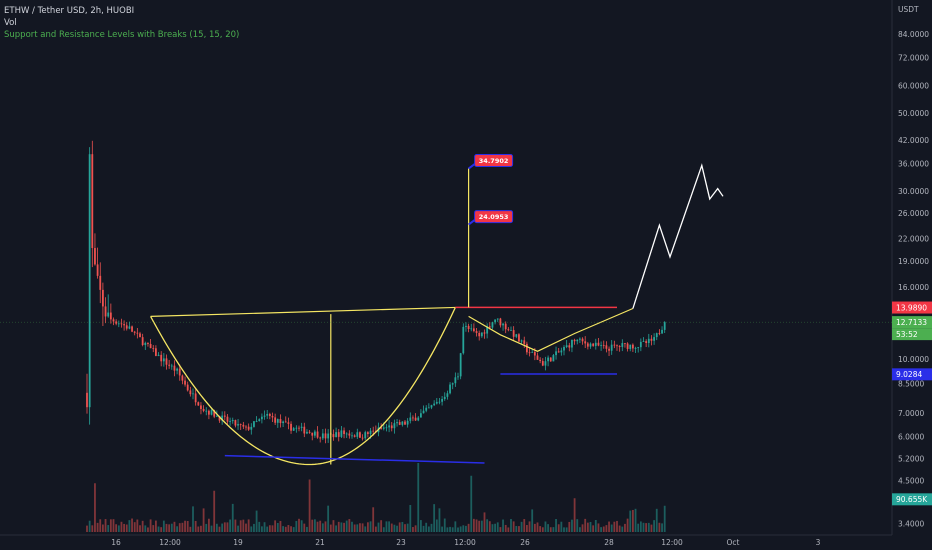 Image resolution: width=932 pixels, height=550 pixels. Describe the element at coordinates (911, 459) in the screenshot. I see `y-tick-label: 5.2000` at that location.